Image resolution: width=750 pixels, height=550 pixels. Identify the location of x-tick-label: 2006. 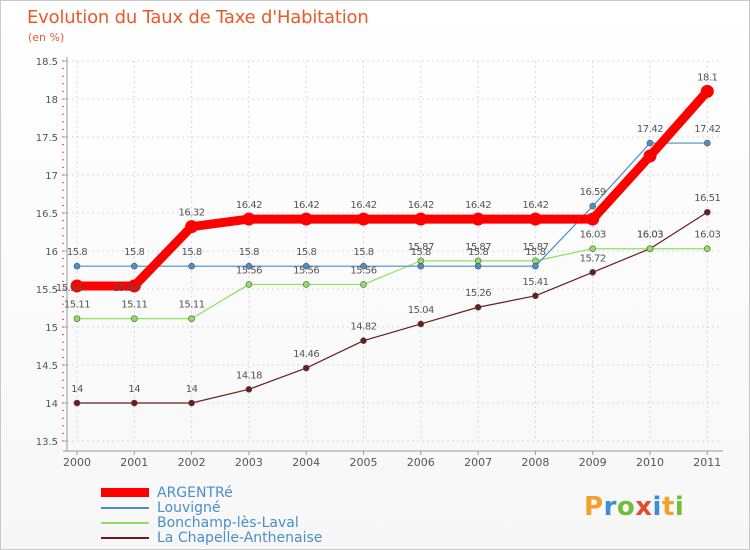
(421, 462).